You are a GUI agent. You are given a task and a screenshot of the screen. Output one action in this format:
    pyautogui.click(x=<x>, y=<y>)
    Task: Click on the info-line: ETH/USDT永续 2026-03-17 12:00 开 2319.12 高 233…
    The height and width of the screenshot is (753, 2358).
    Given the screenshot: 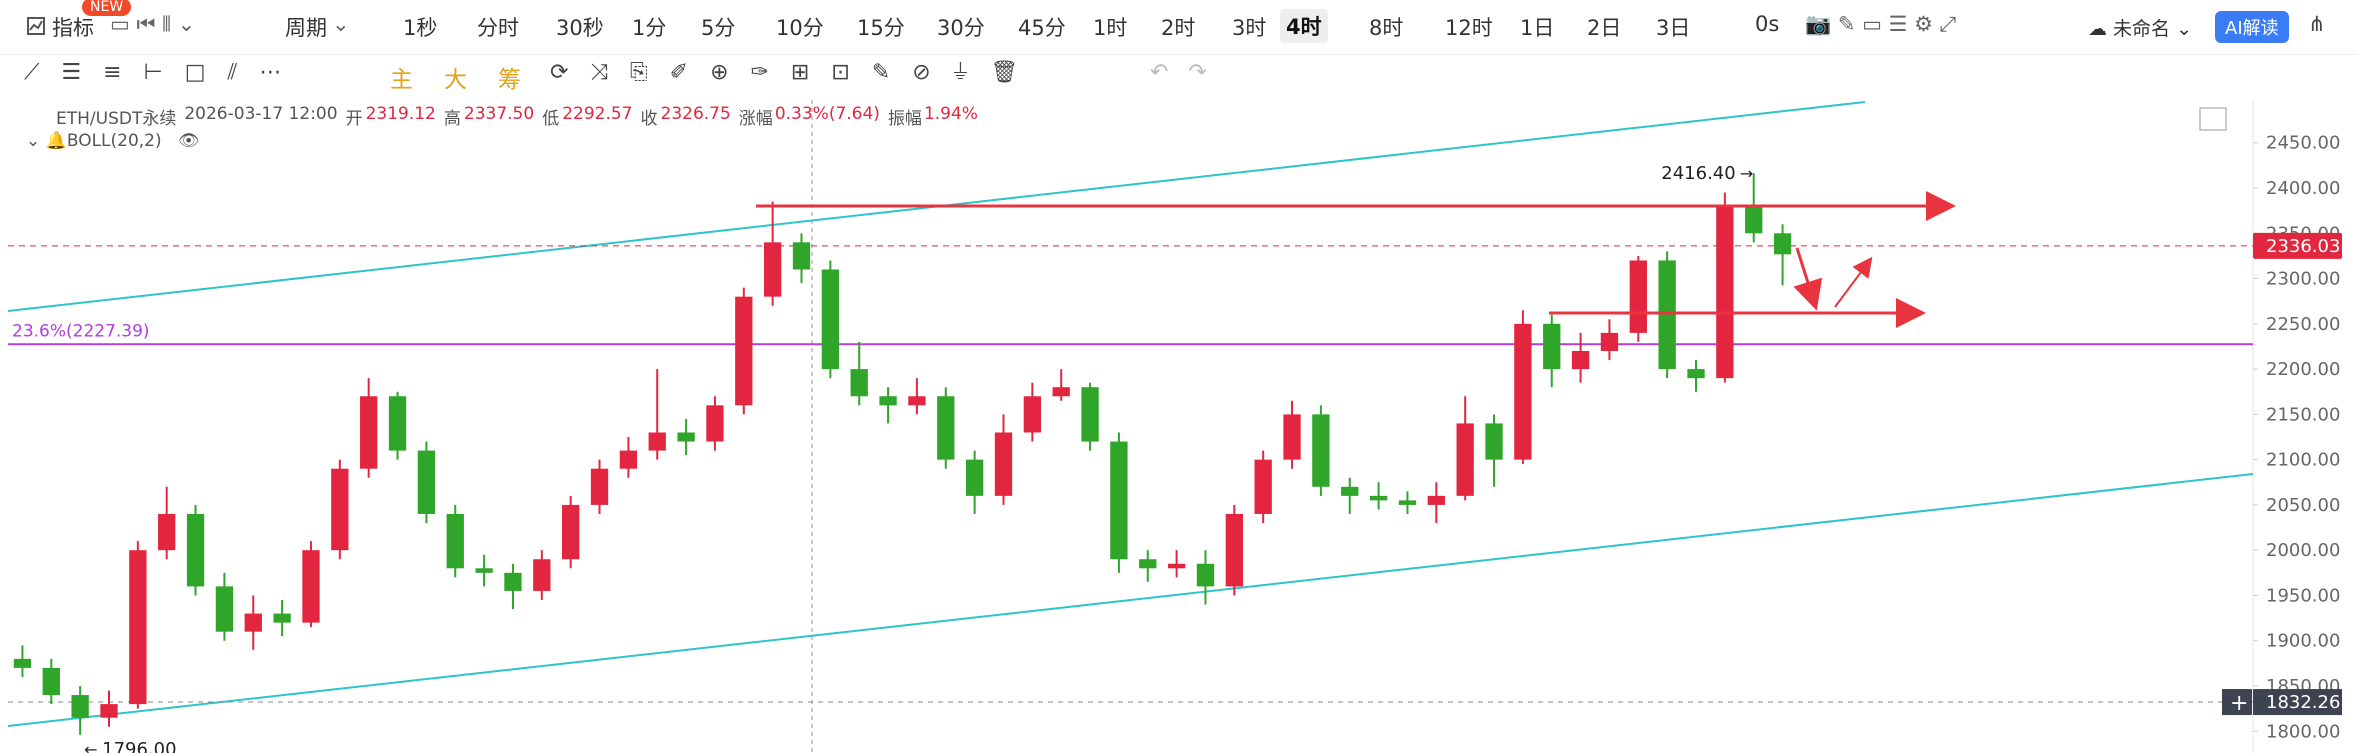 What is the action you would take?
    pyautogui.click(x=517, y=116)
    